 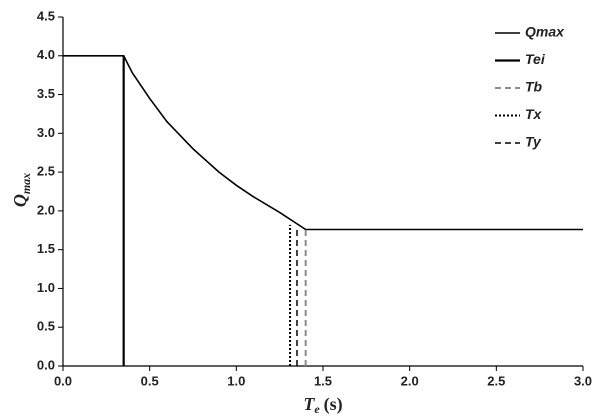 I want to click on legend-label: Tb, so click(x=534, y=87).